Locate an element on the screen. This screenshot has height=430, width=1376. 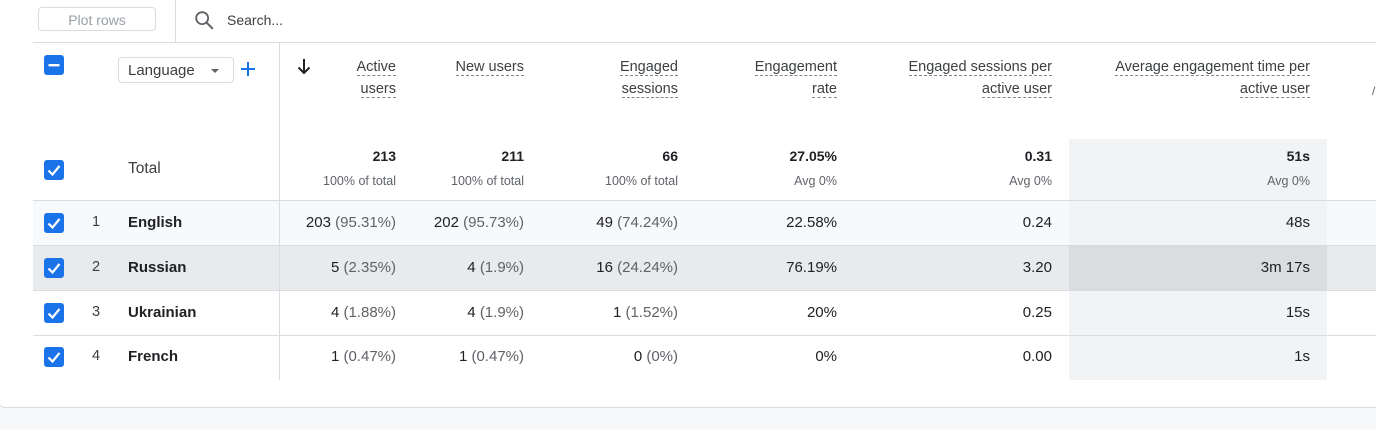
totals-label: Total is located at coordinates (144, 168).